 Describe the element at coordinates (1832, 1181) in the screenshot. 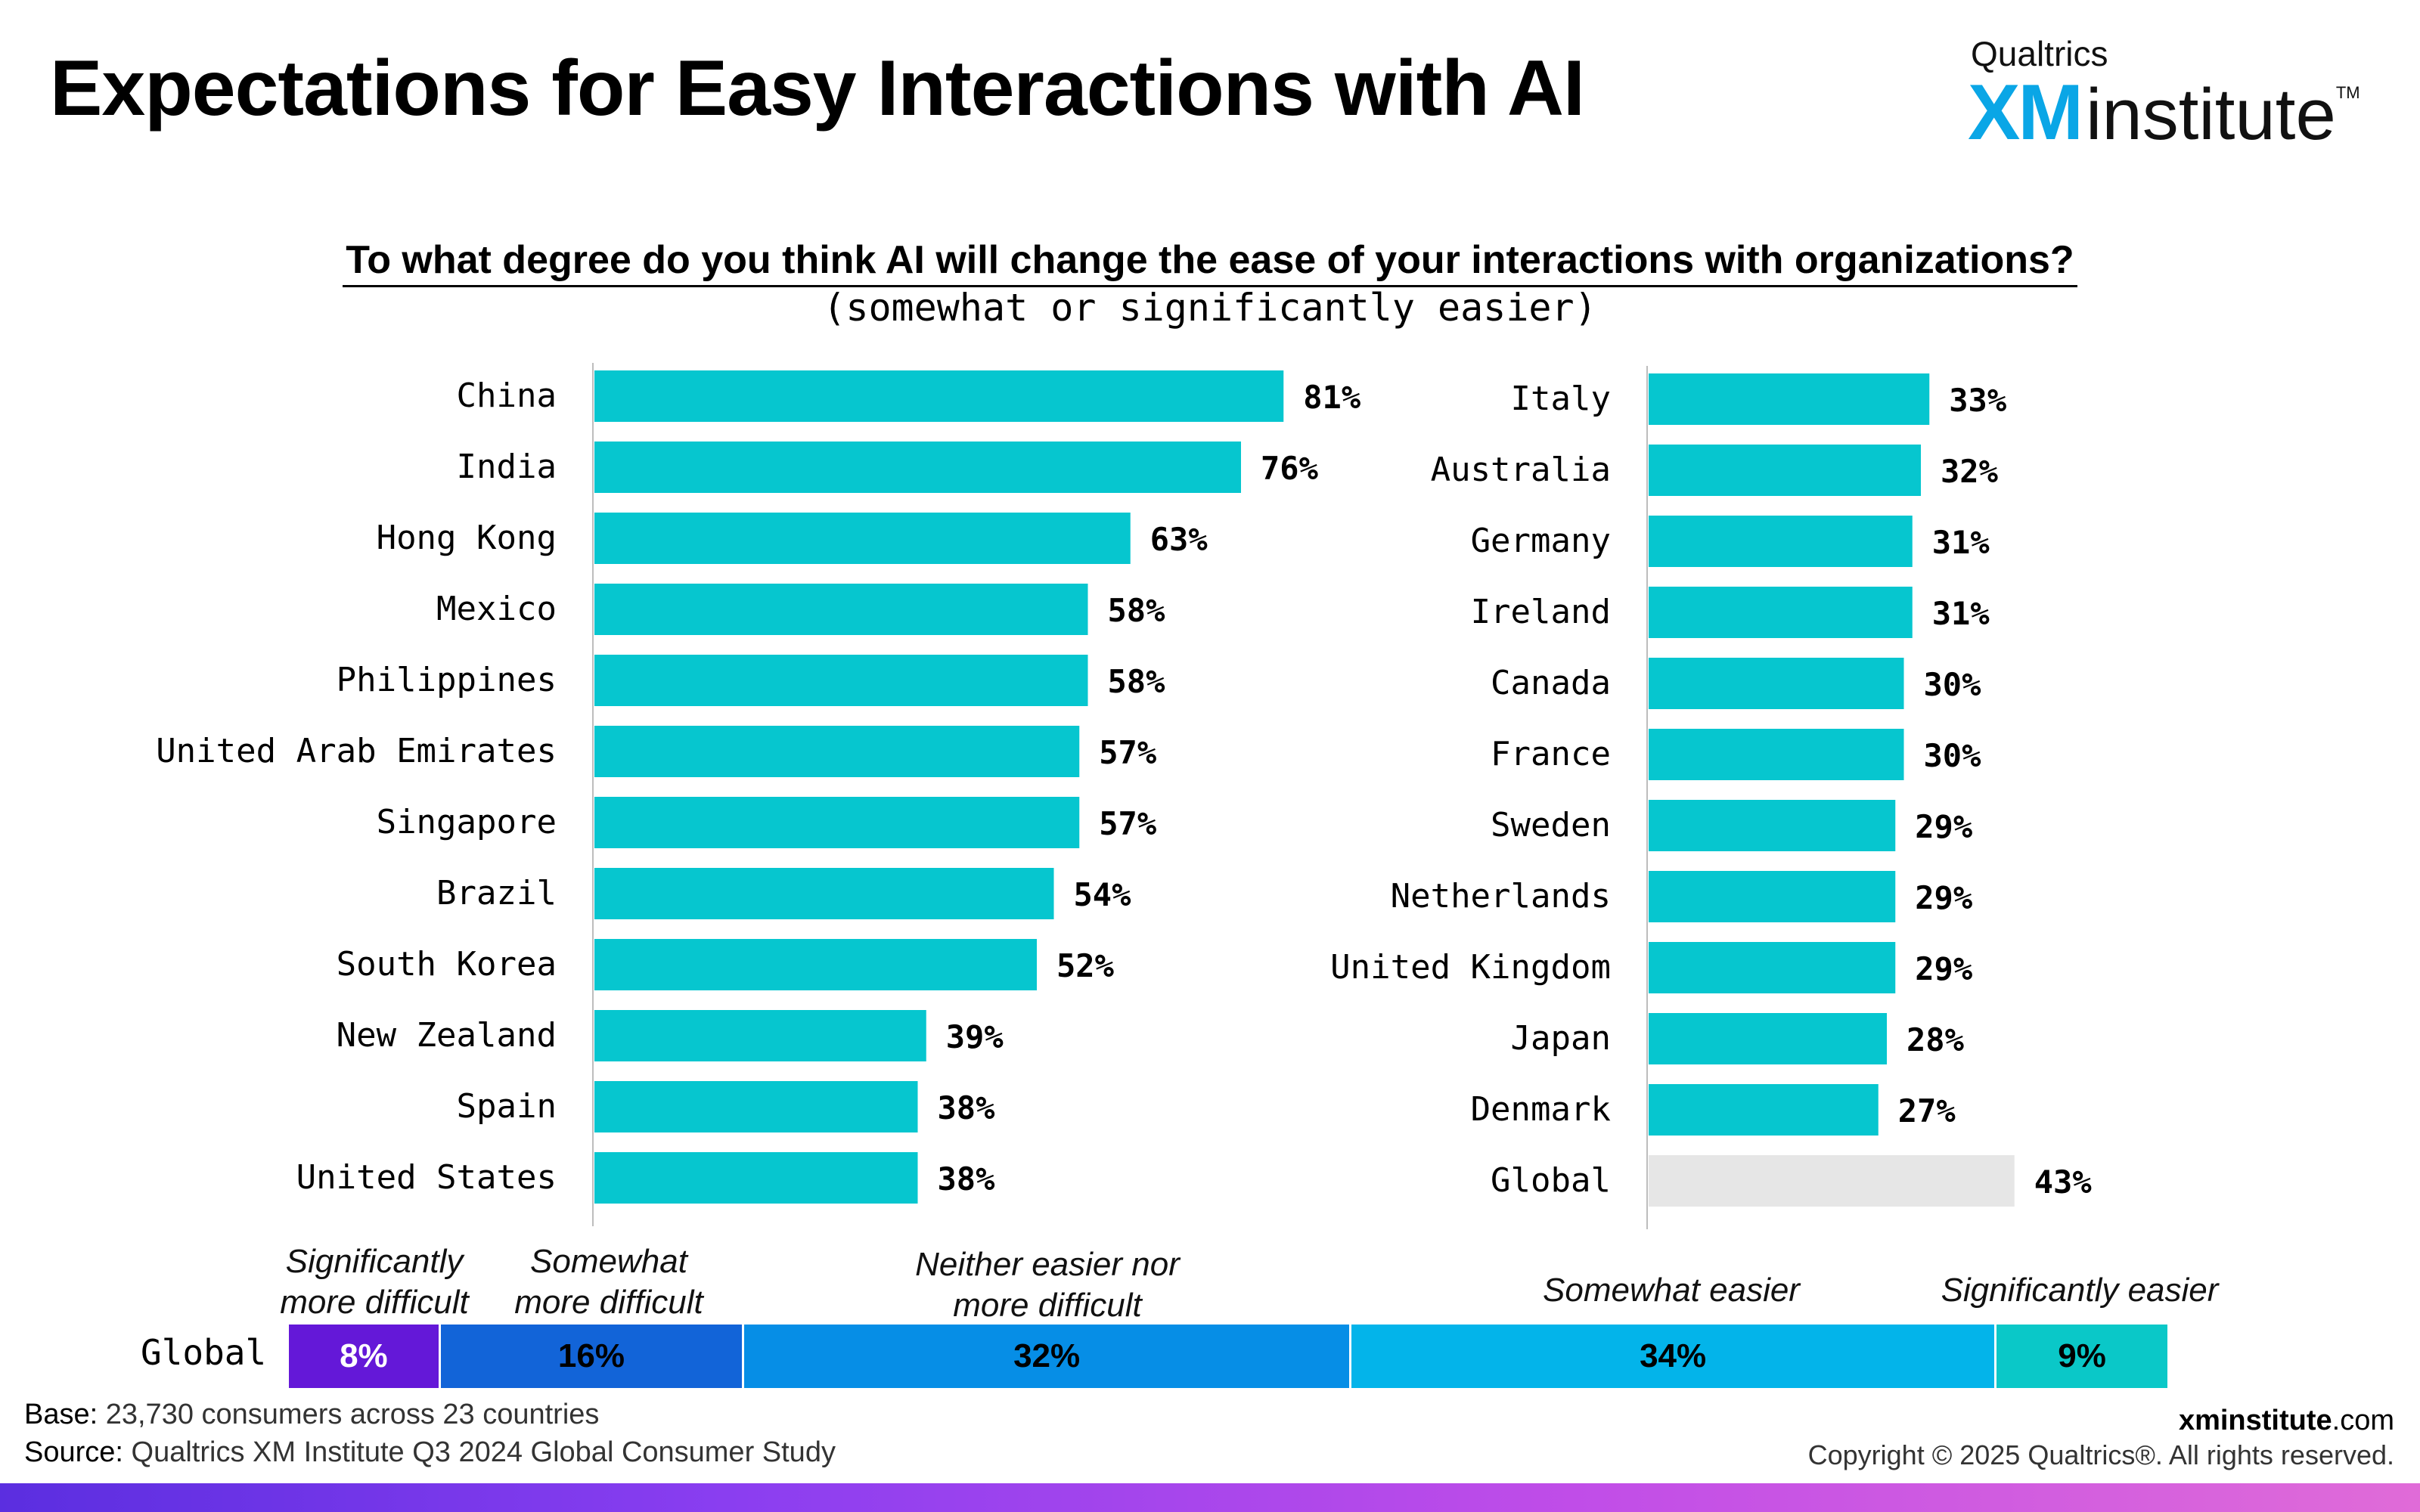

I see `bar-global` at that location.